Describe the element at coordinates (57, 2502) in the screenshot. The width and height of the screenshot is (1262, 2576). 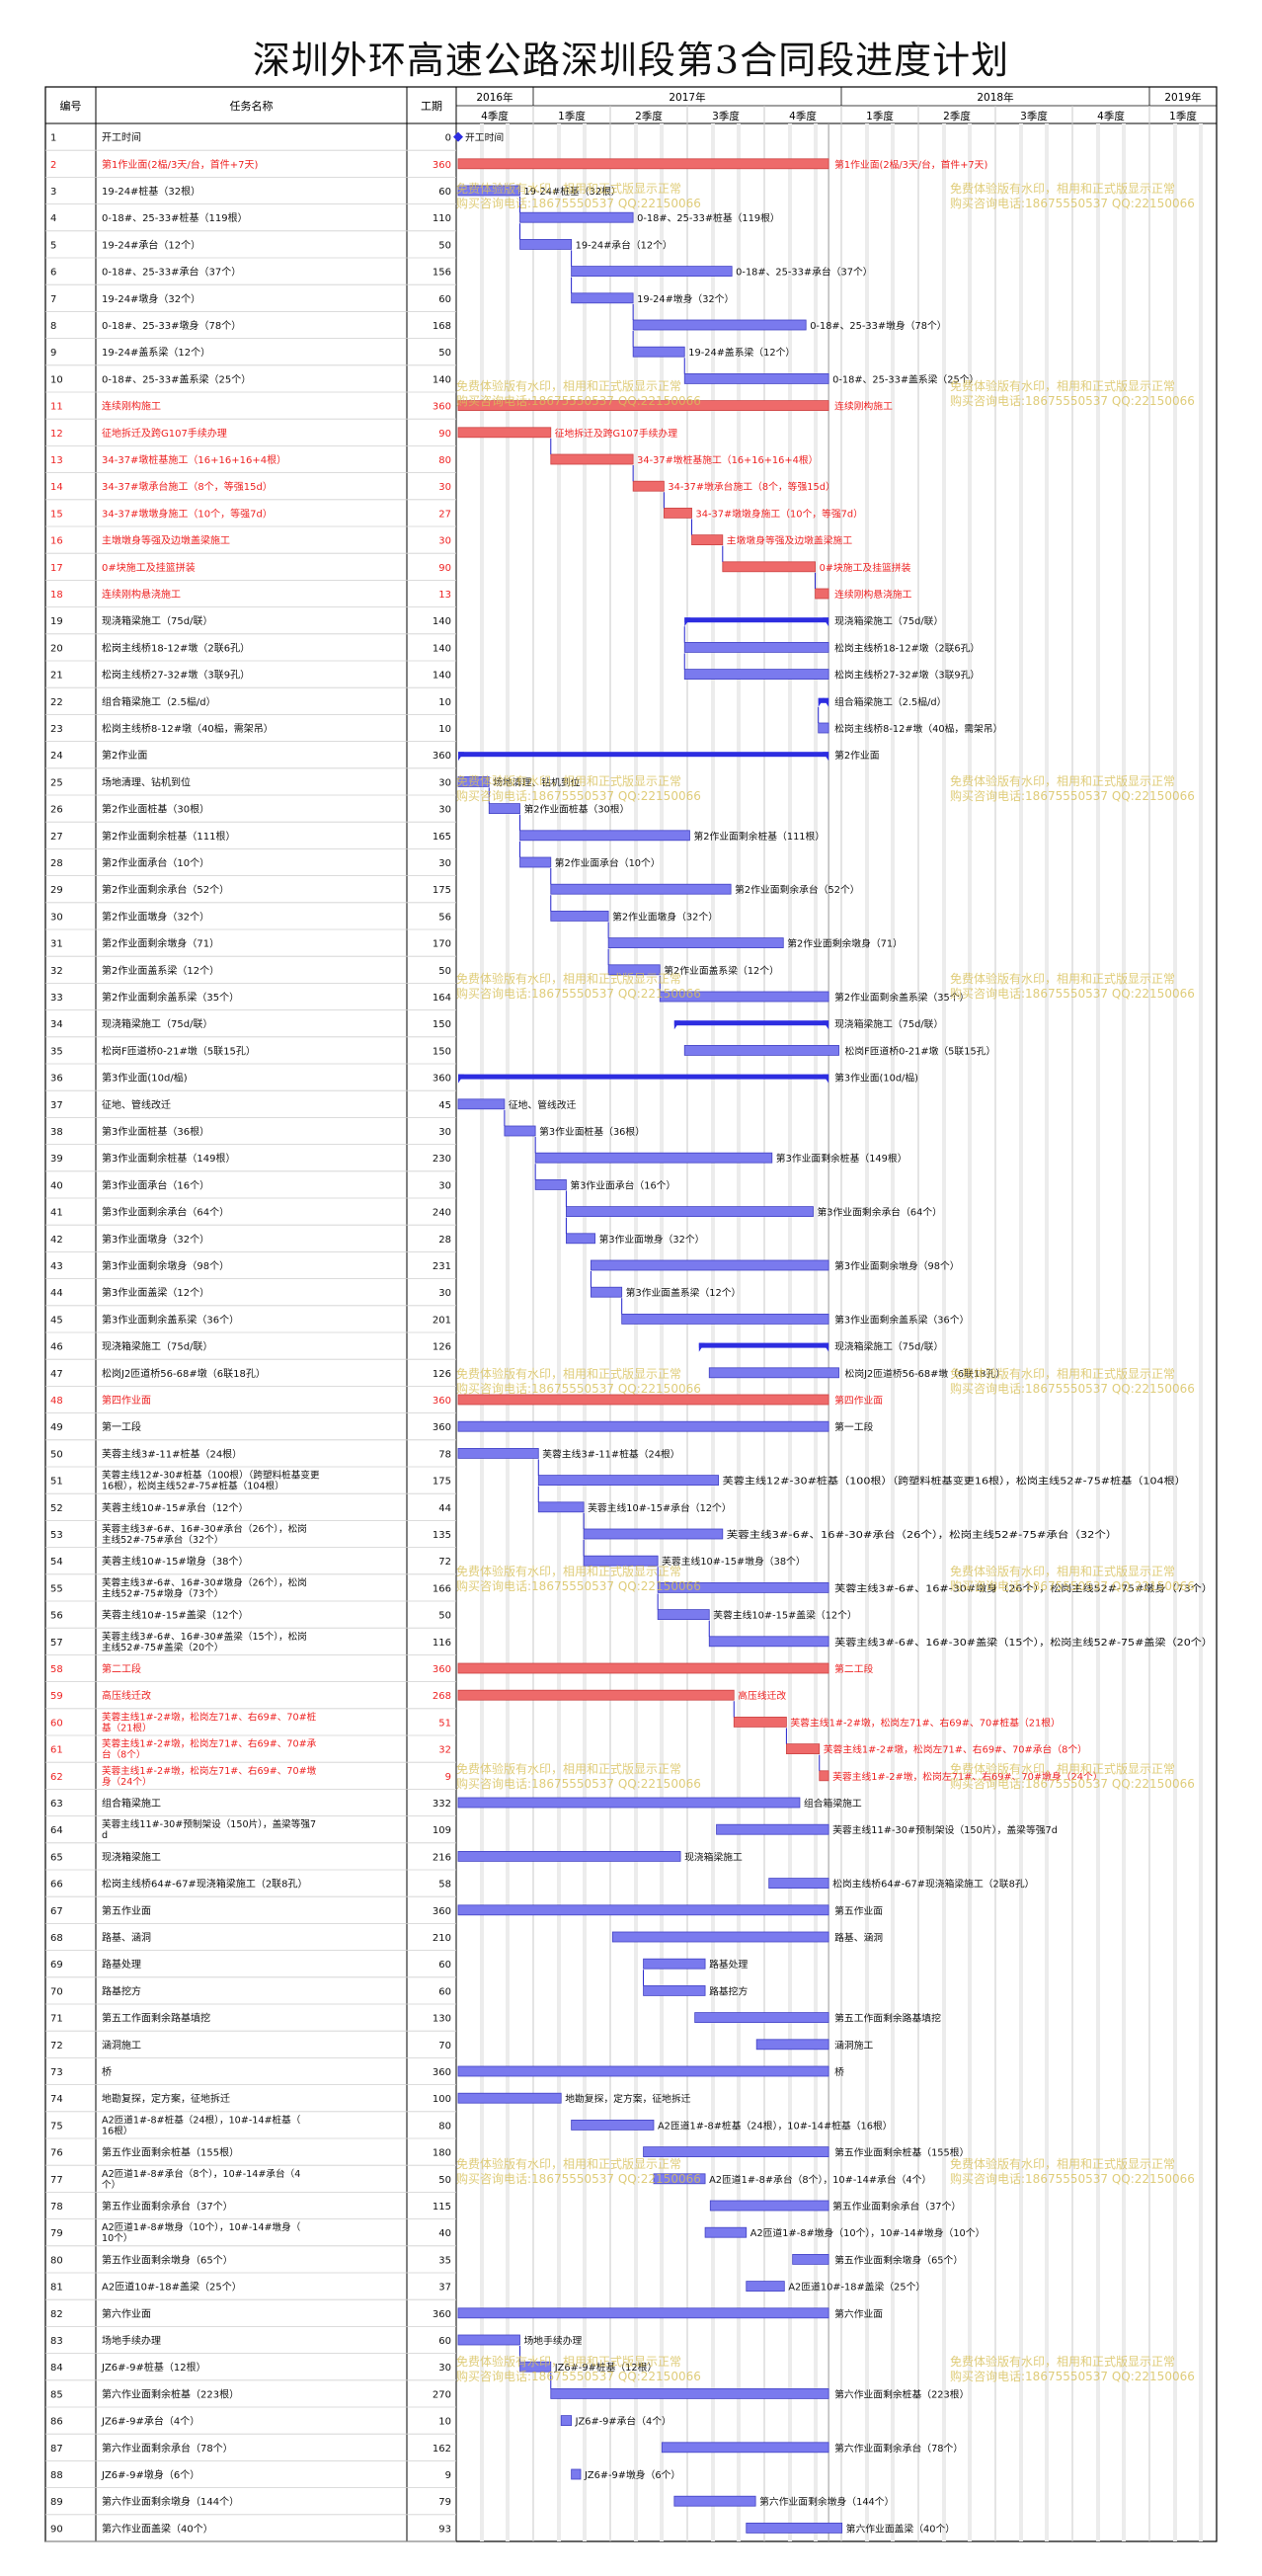
I see `task-id: 89` at that location.